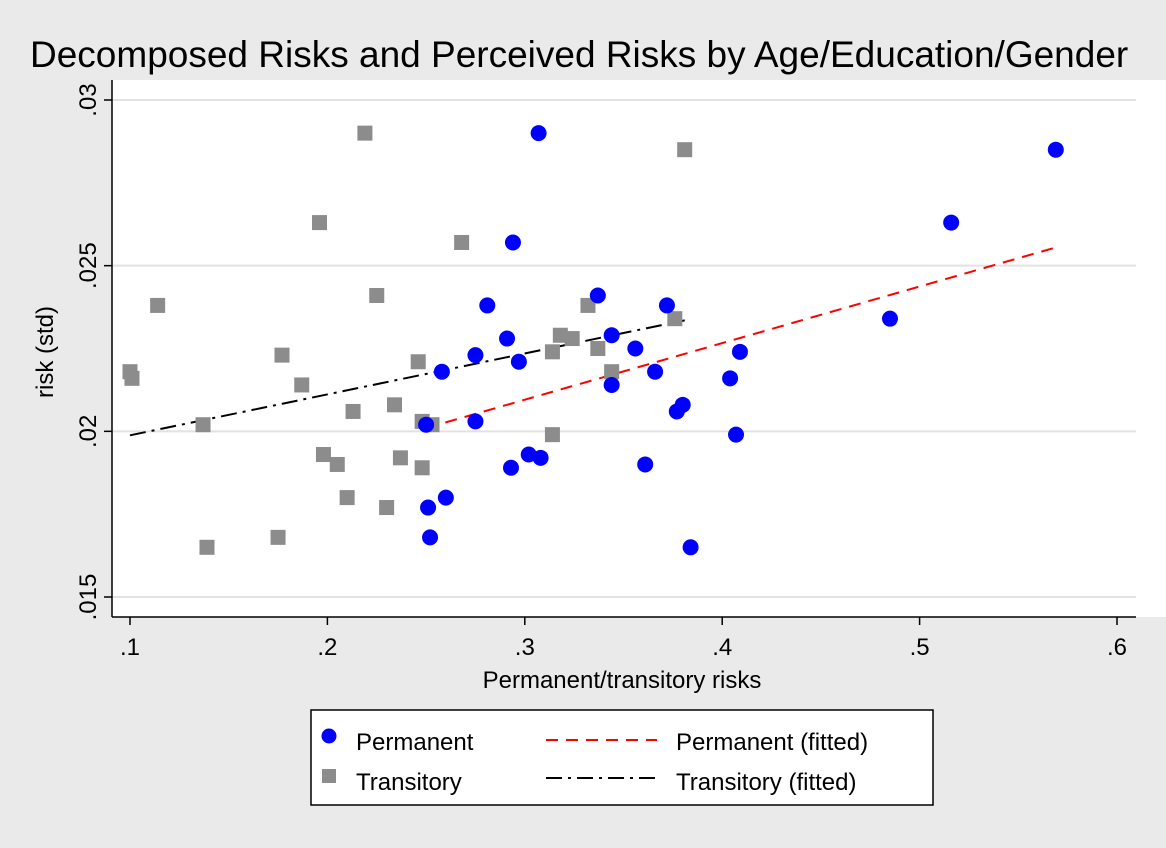 Image resolution: width=1166 pixels, height=848 pixels. I want to click on x-tick-label: .5, so click(920, 647).